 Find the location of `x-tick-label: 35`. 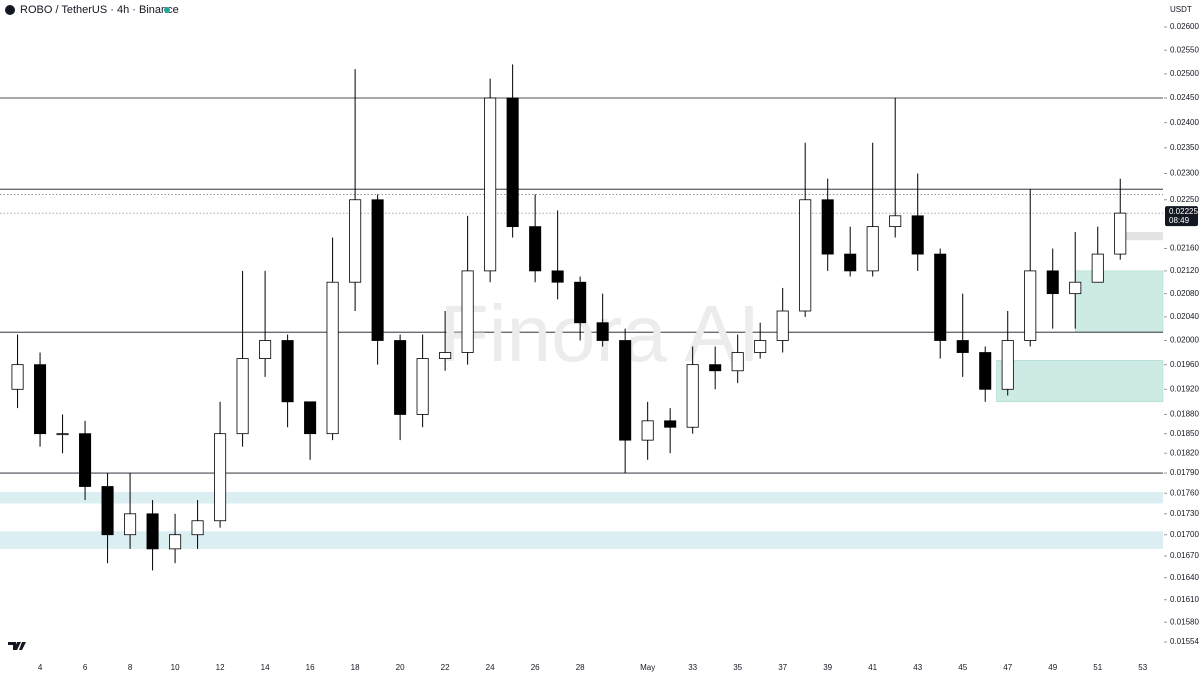

x-tick-label: 35 is located at coordinates (737, 667).